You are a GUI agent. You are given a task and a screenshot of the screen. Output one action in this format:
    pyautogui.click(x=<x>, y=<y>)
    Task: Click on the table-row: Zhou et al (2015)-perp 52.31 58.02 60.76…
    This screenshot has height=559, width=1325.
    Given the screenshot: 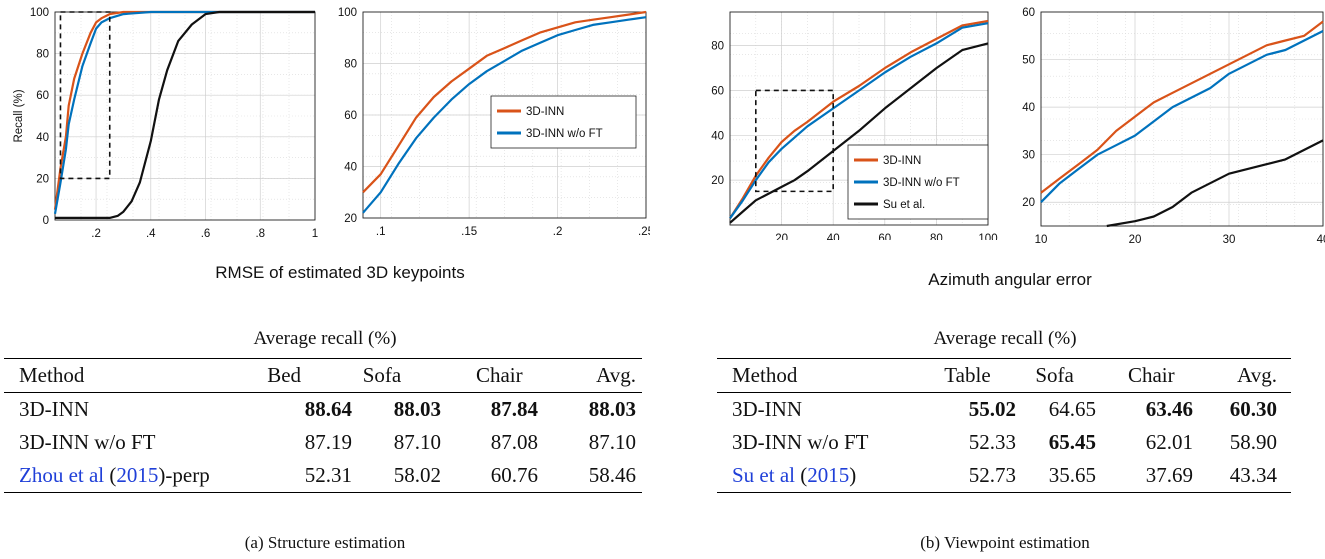 What is the action you would take?
    pyautogui.click(x=323, y=475)
    